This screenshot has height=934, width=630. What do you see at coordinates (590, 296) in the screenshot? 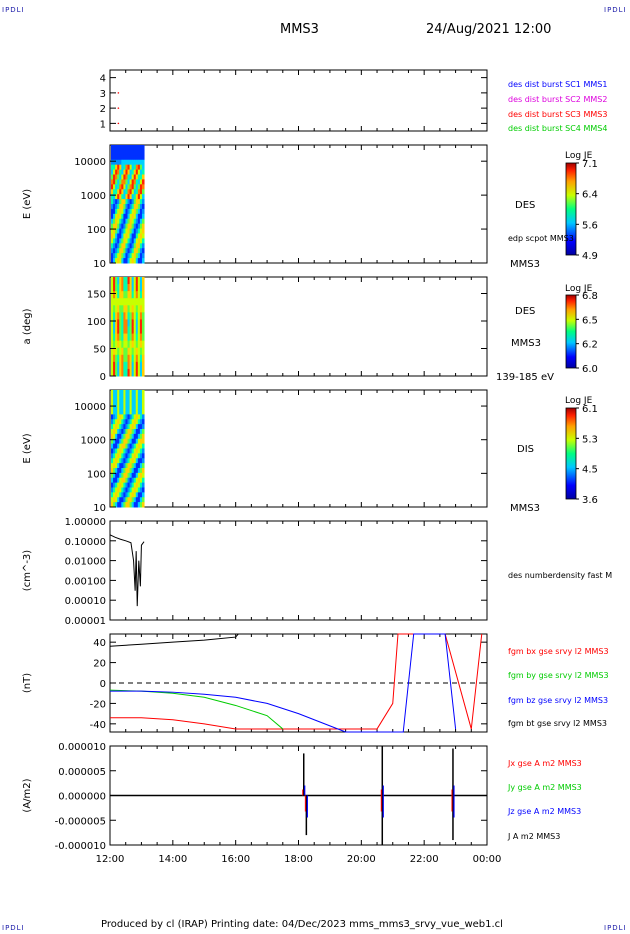
I see `colorbar-tick-label: 6.8` at bounding box center [590, 296].